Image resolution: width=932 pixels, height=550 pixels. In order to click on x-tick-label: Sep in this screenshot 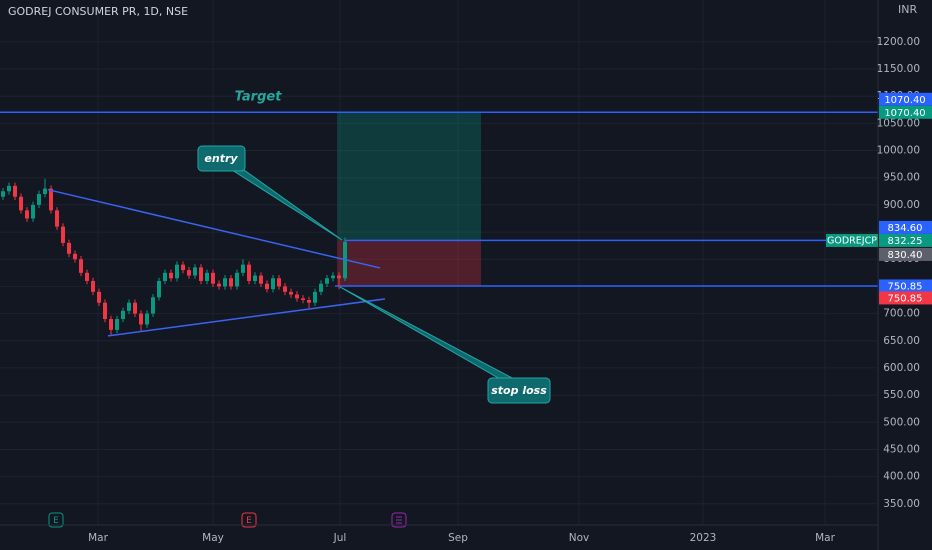, I will do `click(458, 538)`.